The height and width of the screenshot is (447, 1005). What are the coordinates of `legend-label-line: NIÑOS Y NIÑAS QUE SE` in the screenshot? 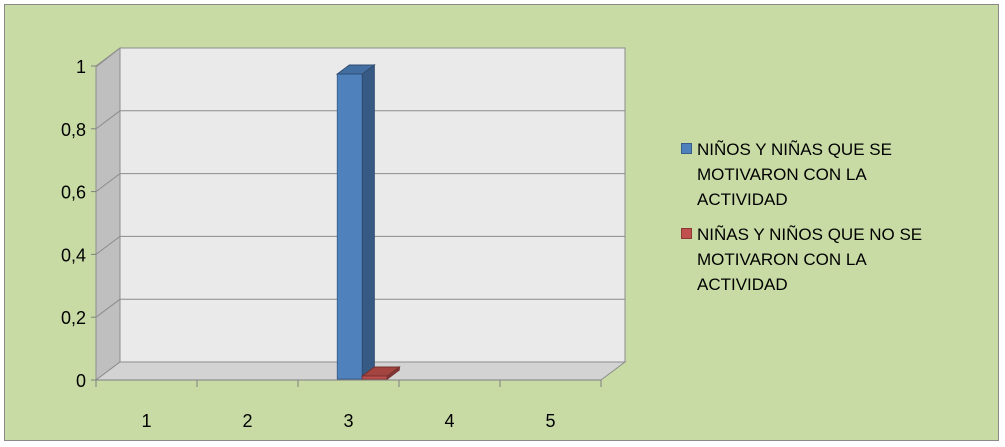 It's located at (794, 149).